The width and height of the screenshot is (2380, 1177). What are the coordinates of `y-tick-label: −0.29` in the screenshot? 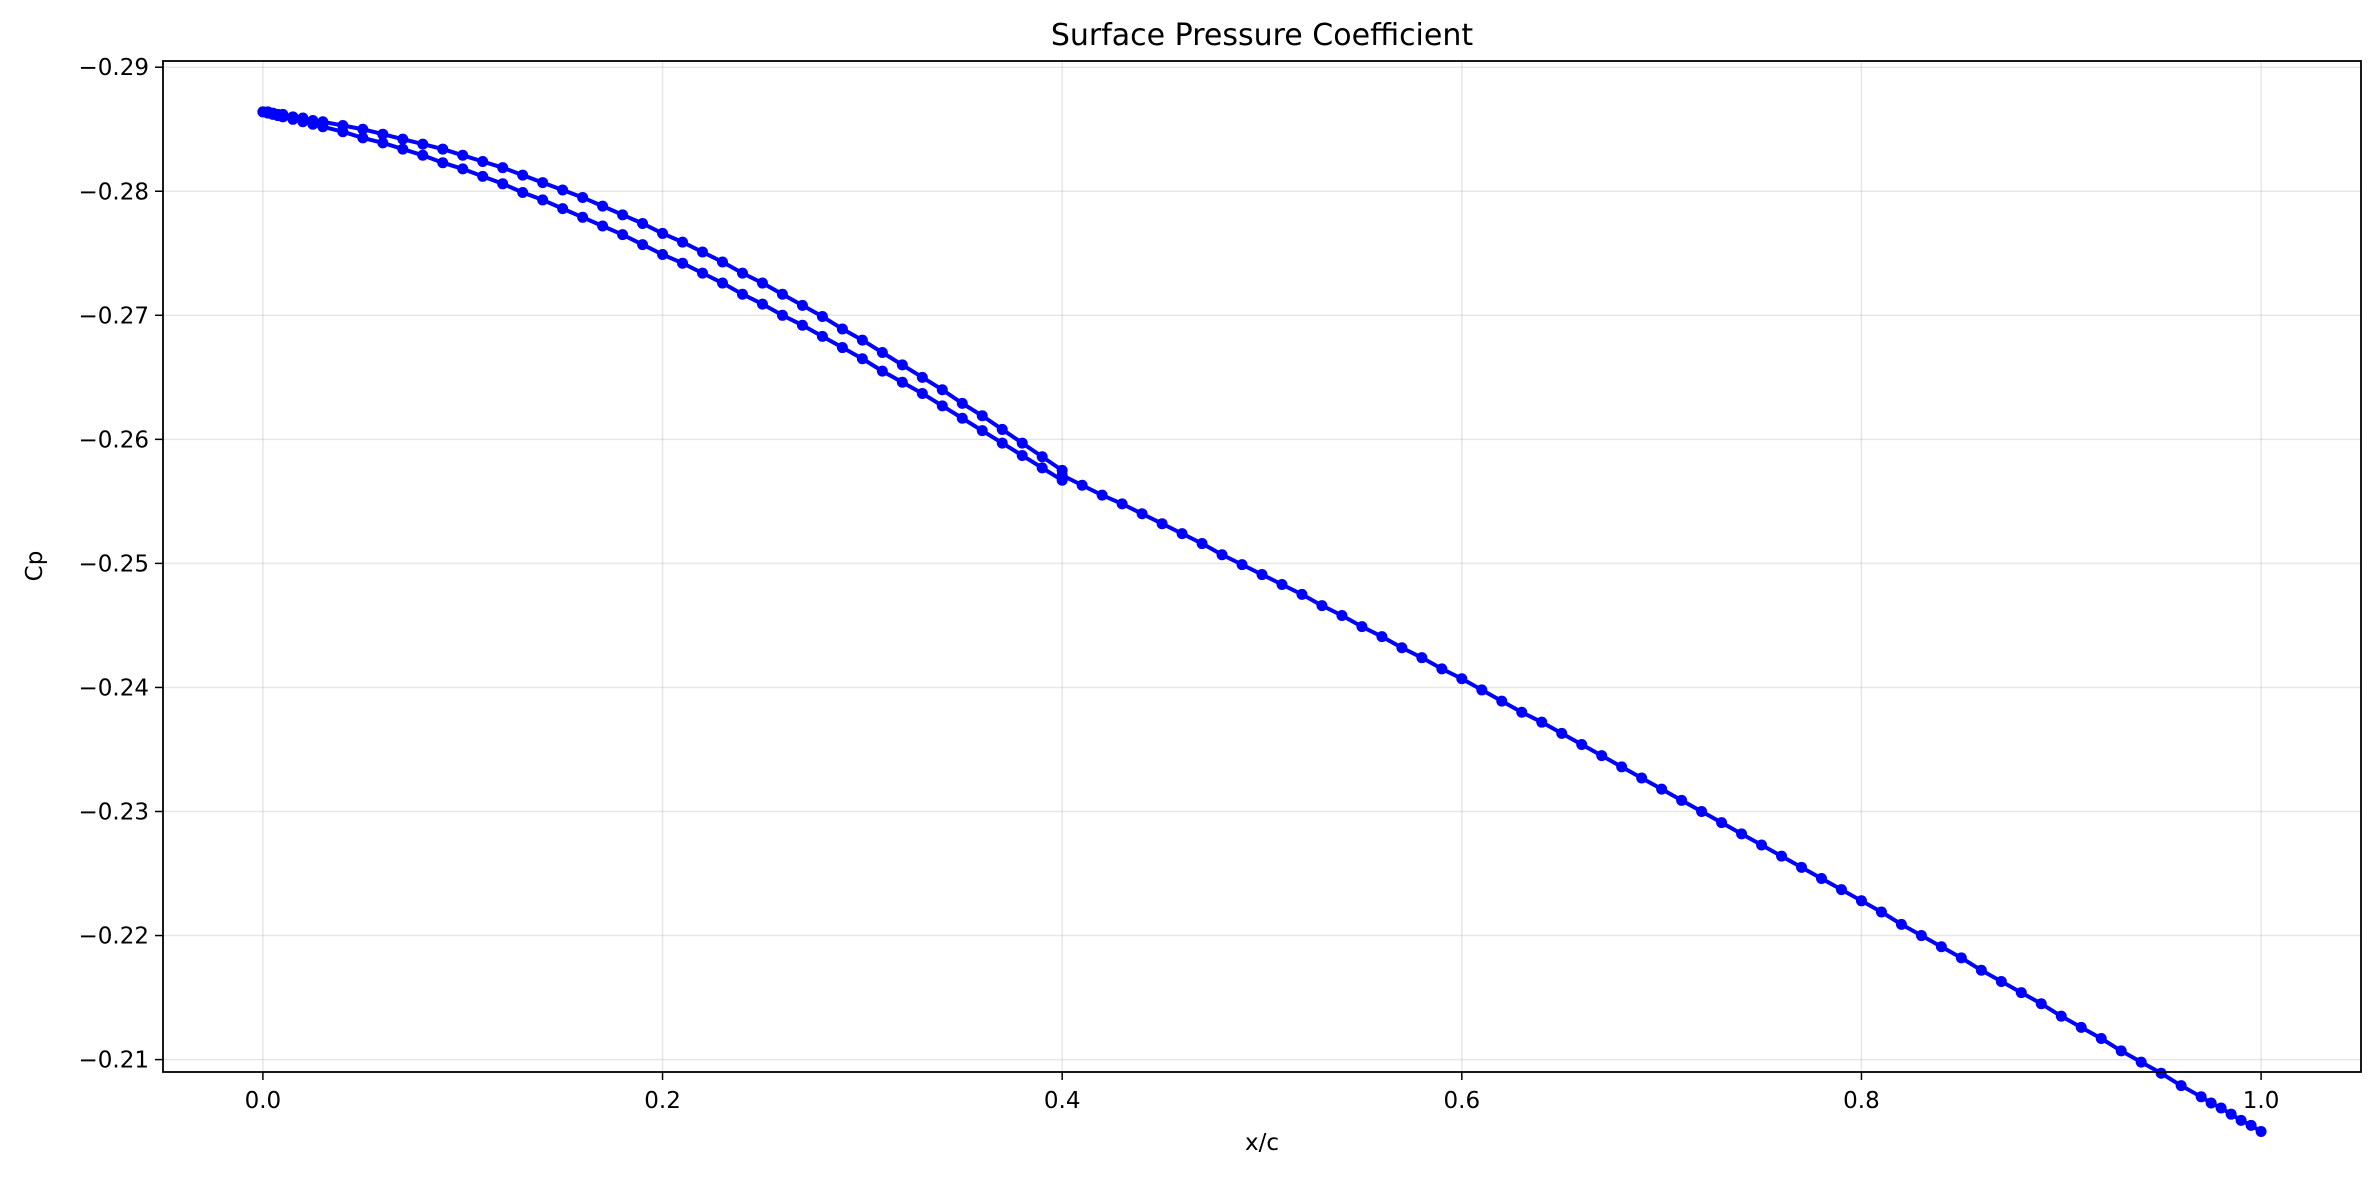 It's located at (114, 68).